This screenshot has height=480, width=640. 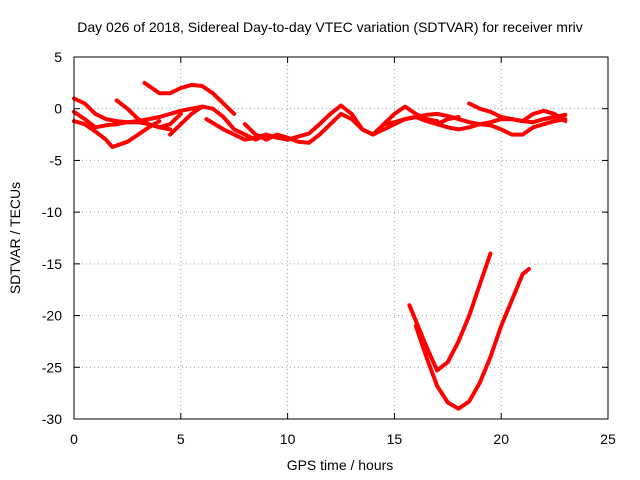 I want to click on y-axis-label: SDTVAR / TECUs, so click(x=15, y=238).